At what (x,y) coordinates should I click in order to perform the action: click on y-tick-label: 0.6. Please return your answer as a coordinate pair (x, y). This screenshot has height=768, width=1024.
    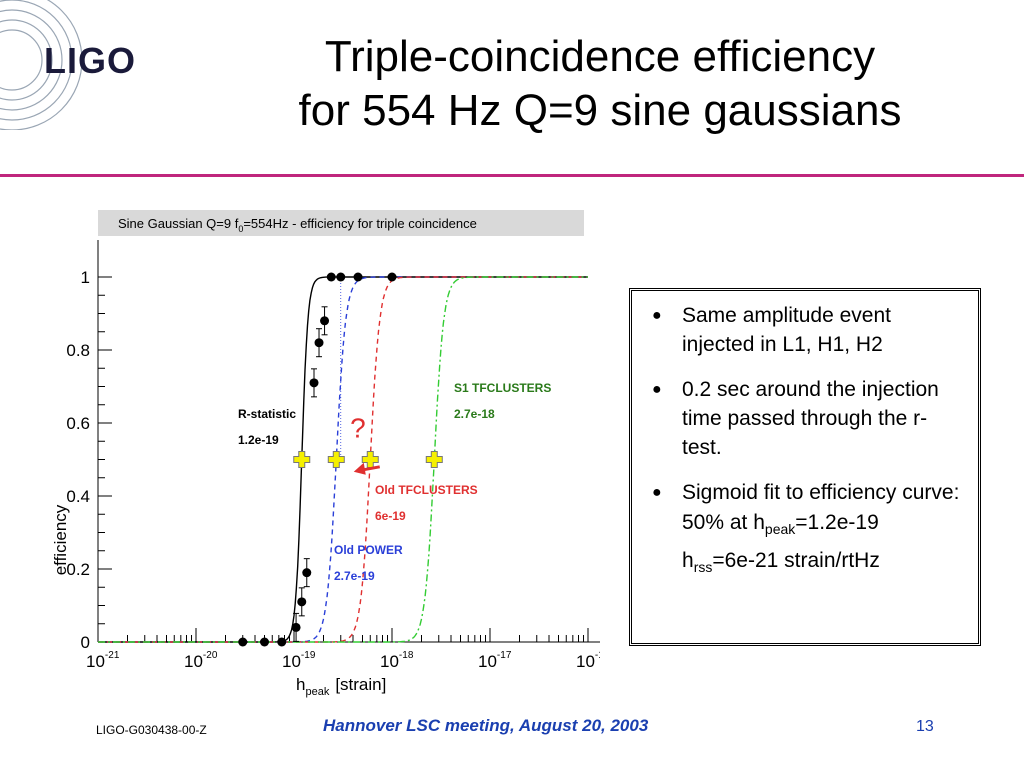
    Looking at the image, I should click on (78, 423).